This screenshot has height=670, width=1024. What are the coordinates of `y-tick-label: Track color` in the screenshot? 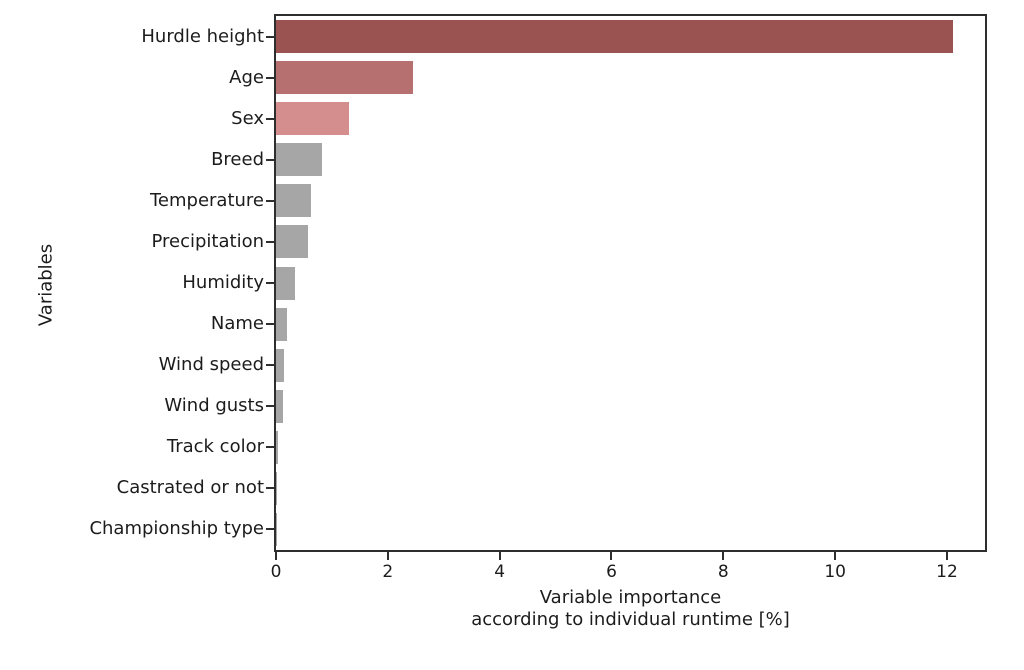 It's located at (215, 447).